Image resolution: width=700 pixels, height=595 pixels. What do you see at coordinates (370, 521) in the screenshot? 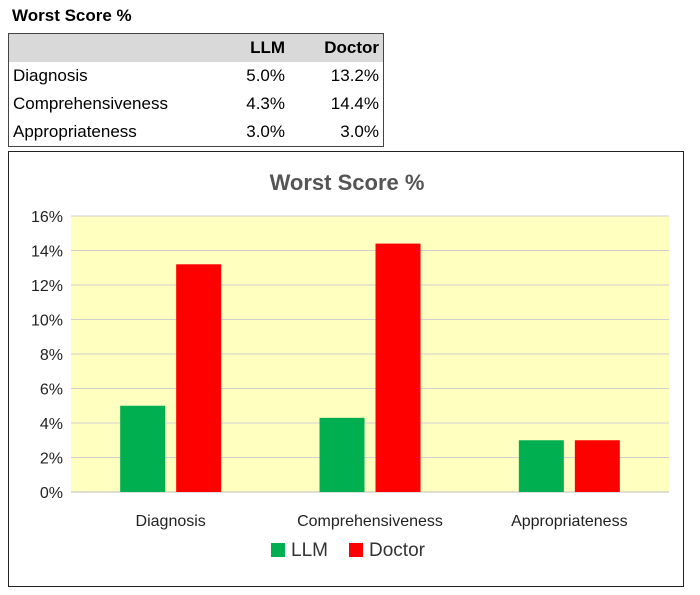
I see `x-category-label: Comprehensiveness` at bounding box center [370, 521].